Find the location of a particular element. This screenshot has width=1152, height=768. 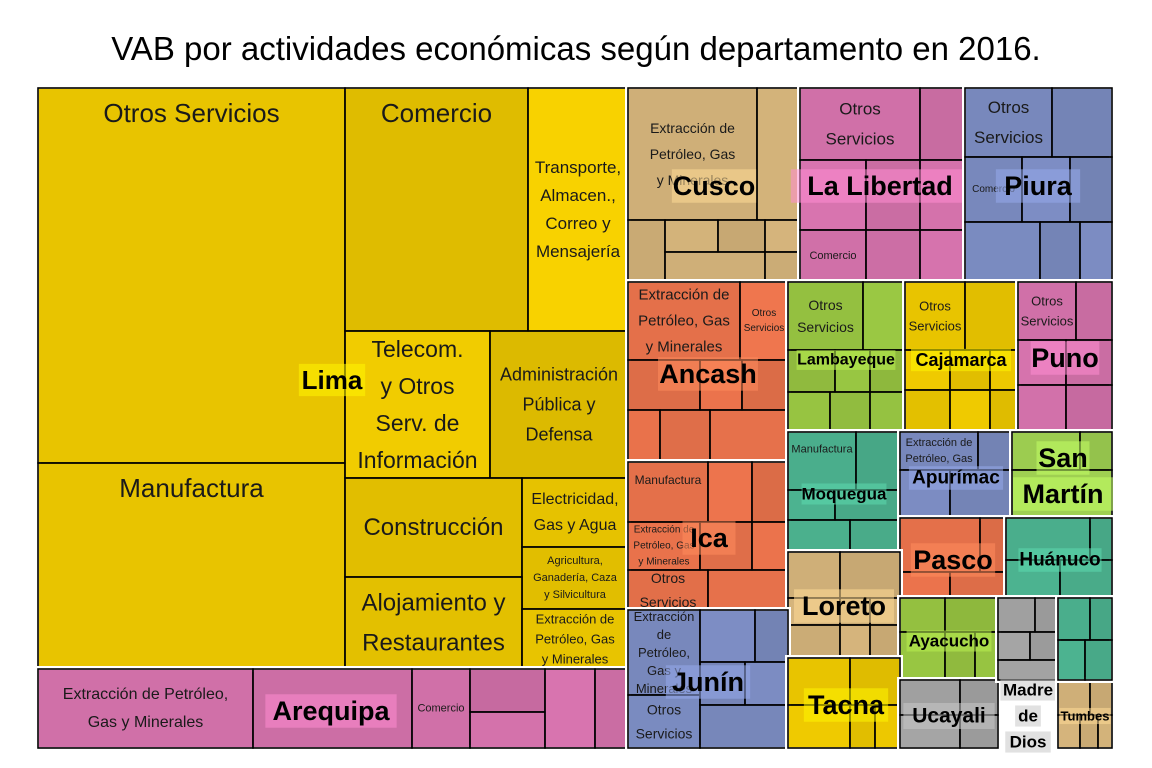

activity-tile-border is located at coordinates (1098, 660).